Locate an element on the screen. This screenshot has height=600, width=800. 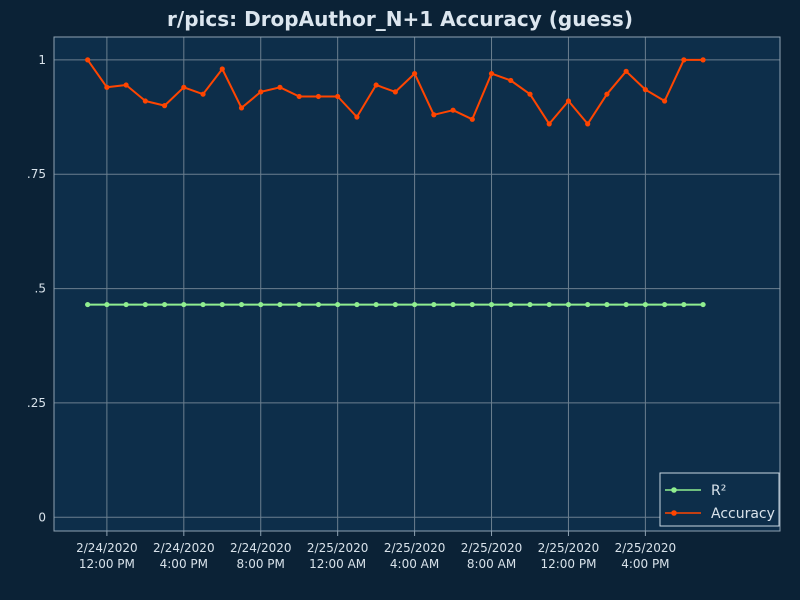
y-tick-label: .75 is located at coordinates (36, 174).